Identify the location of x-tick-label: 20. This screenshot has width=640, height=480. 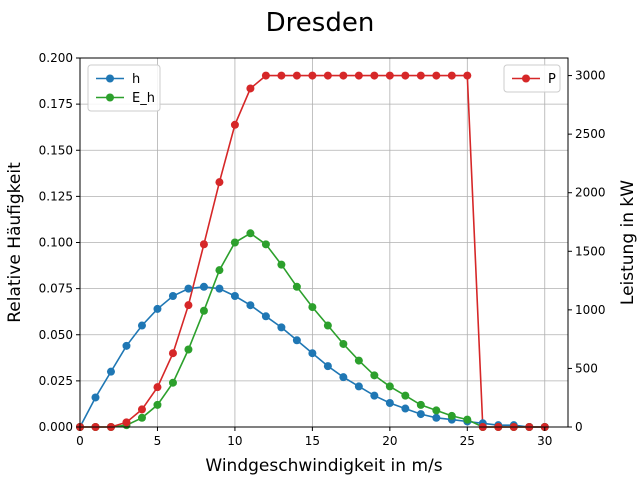
(389, 441).